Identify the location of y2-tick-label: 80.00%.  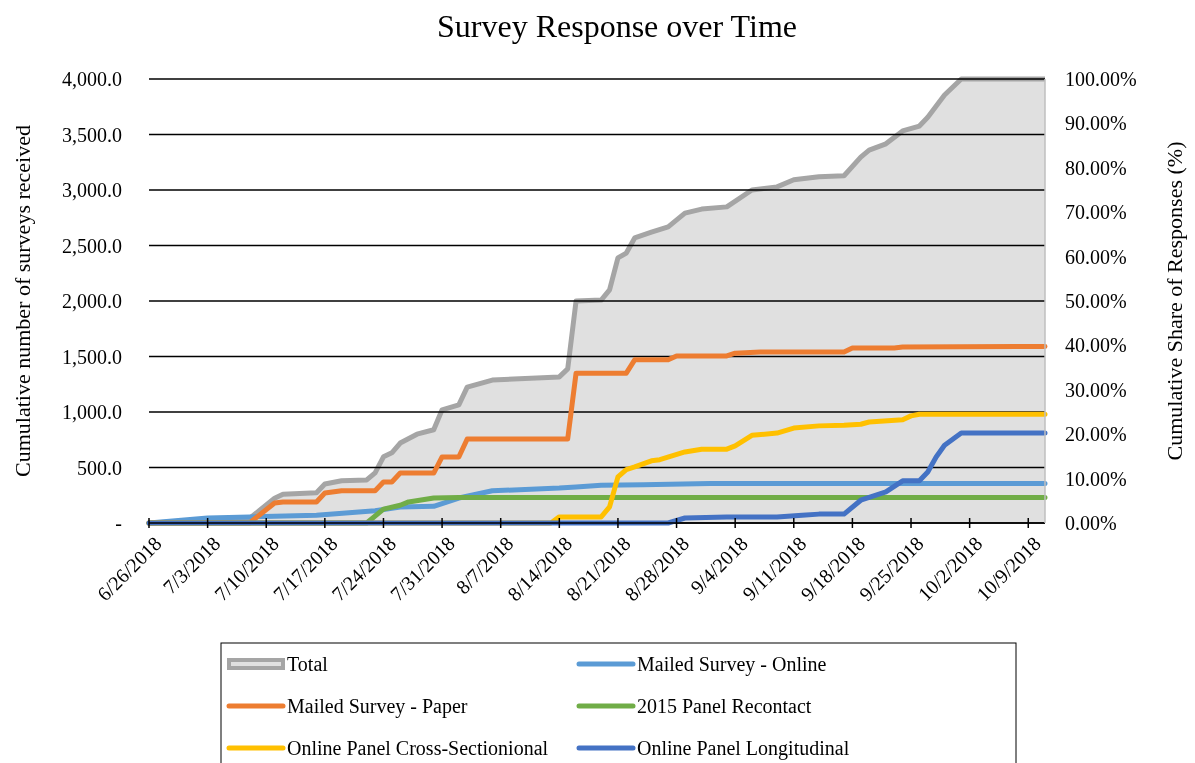
(1096, 167).